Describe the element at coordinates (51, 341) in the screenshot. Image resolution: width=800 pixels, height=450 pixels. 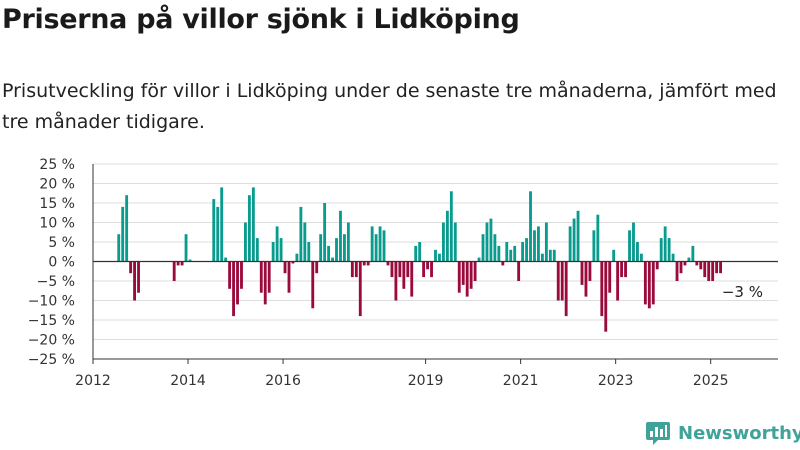
I see `y-tick-label: −20 %` at that location.